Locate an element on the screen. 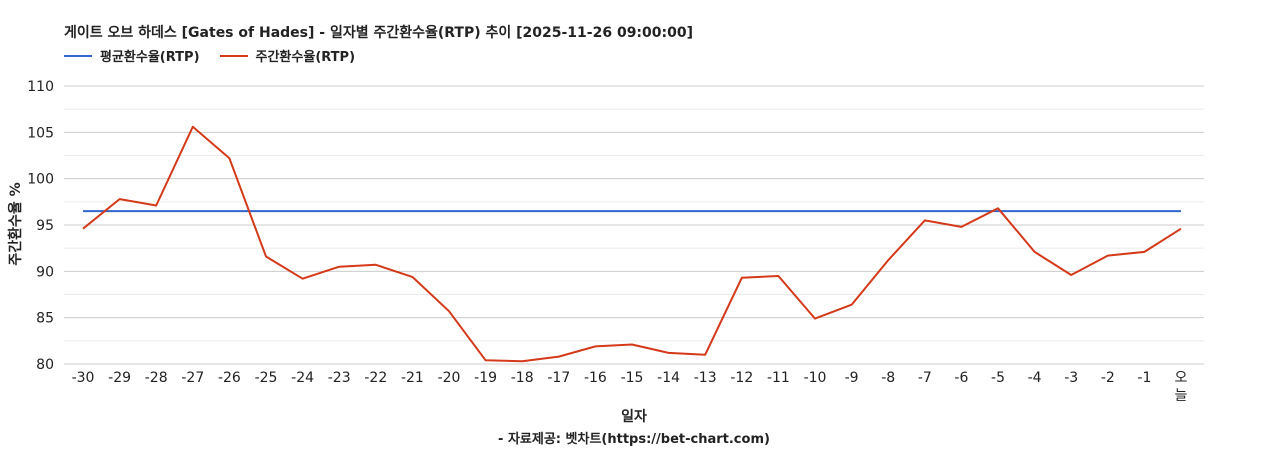 The height and width of the screenshot is (450, 1268). x-tick-label: -4 is located at coordinates (1035, 378).